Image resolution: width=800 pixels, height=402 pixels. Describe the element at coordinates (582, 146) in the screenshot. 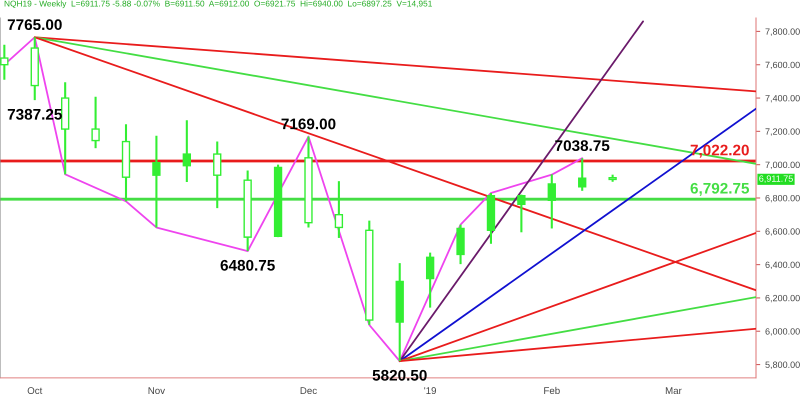

I see `annotation: 7038.75` at that location.